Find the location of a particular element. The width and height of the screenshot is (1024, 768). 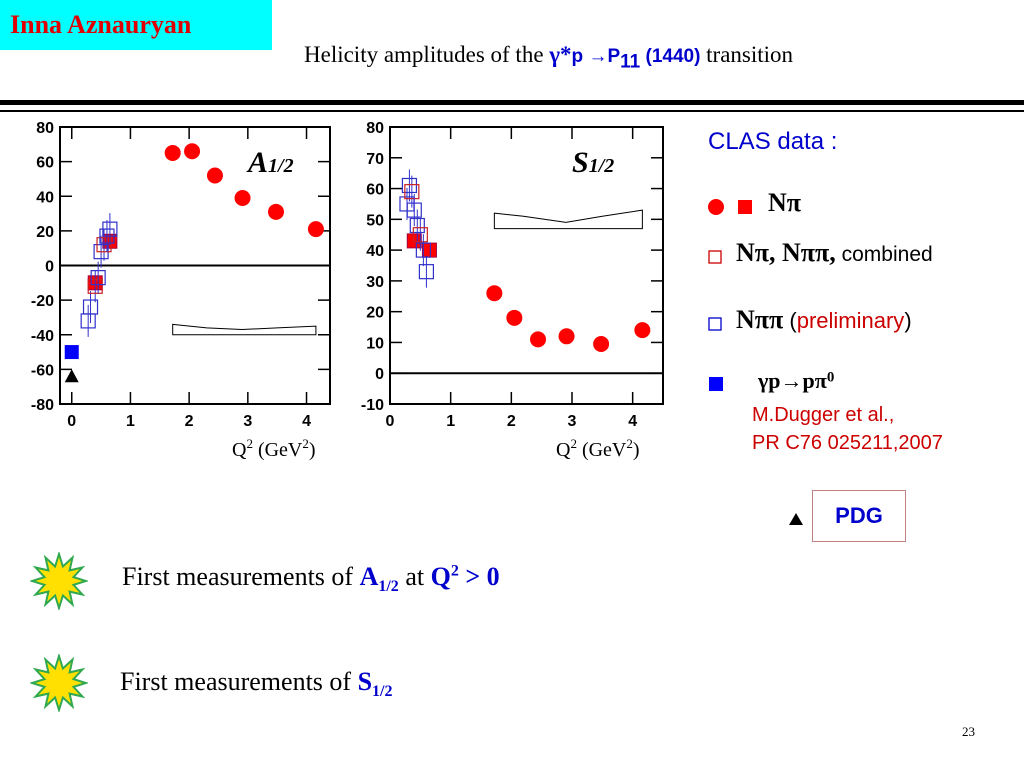

measurement-a12-mid: at is located at coordinates (414, 576).